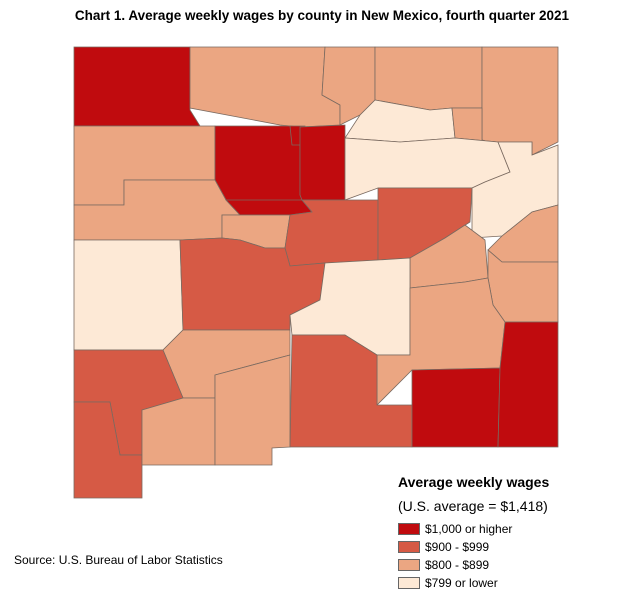 Image resolution: width=644 pixels, height=598 pixels. I want to click on legend-item-tier-2: $900 - $999, so click(518, 547).